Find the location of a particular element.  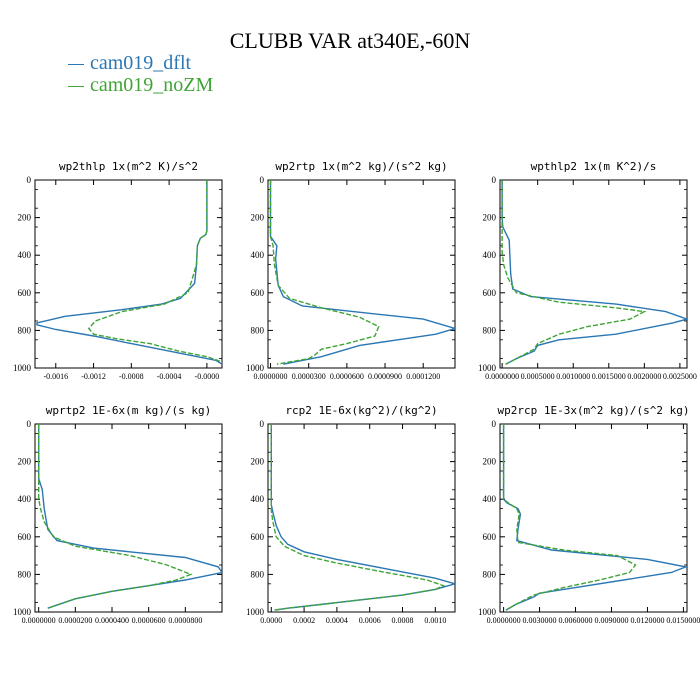

x-tick-label: 0.0030000 is located at coordinates (540, 620).